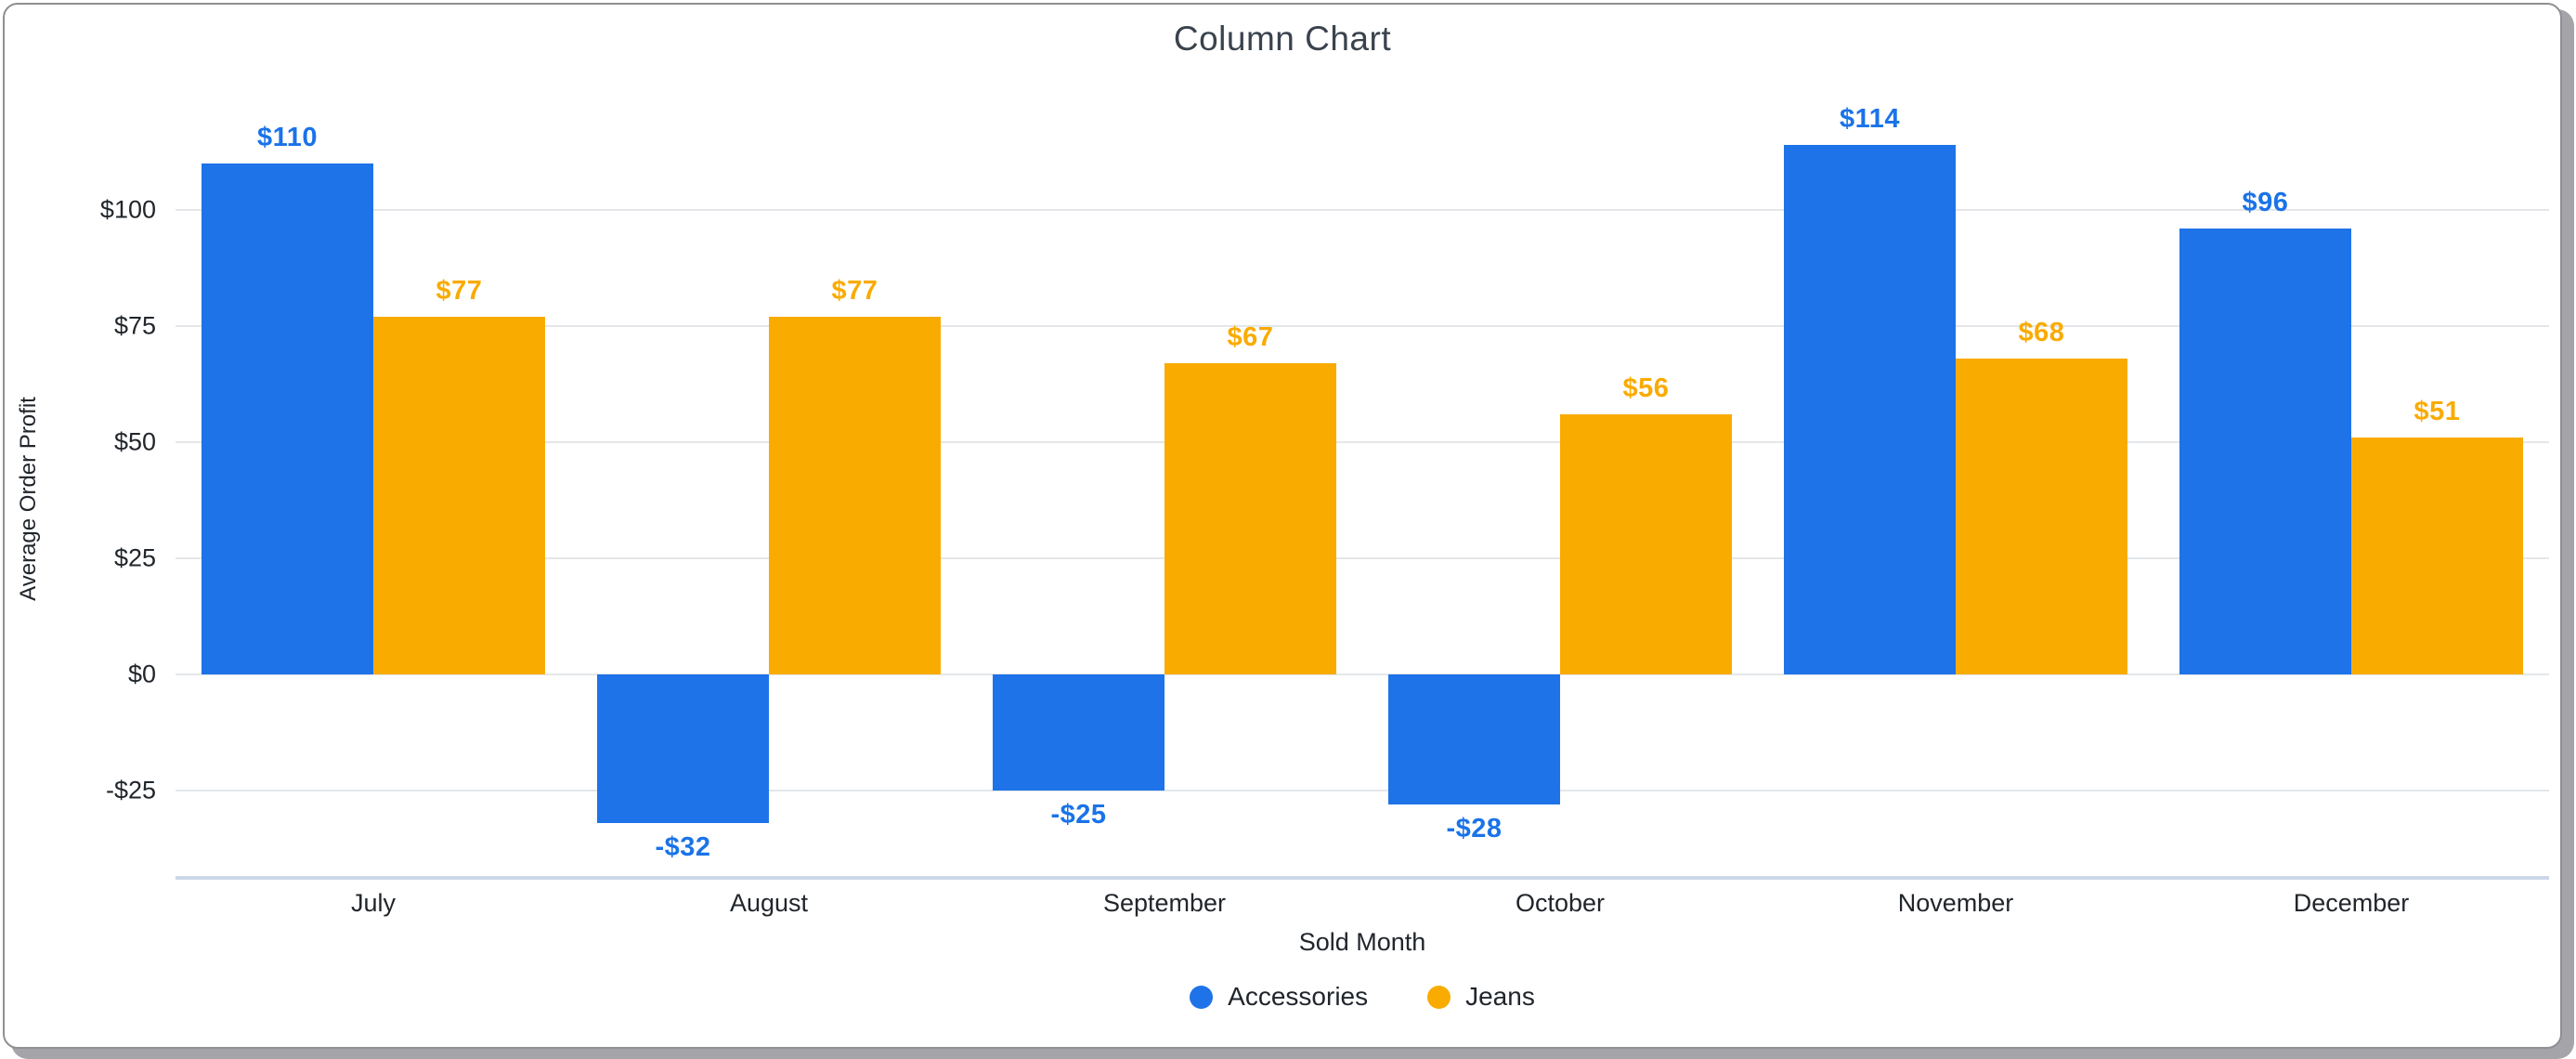 This screenshot has height=1059, width=2576. What do you see at coordinates (1870, 118) in the screenshot?
I see `value-label-accessories-november: $114` at bounding box center [1870, 118].